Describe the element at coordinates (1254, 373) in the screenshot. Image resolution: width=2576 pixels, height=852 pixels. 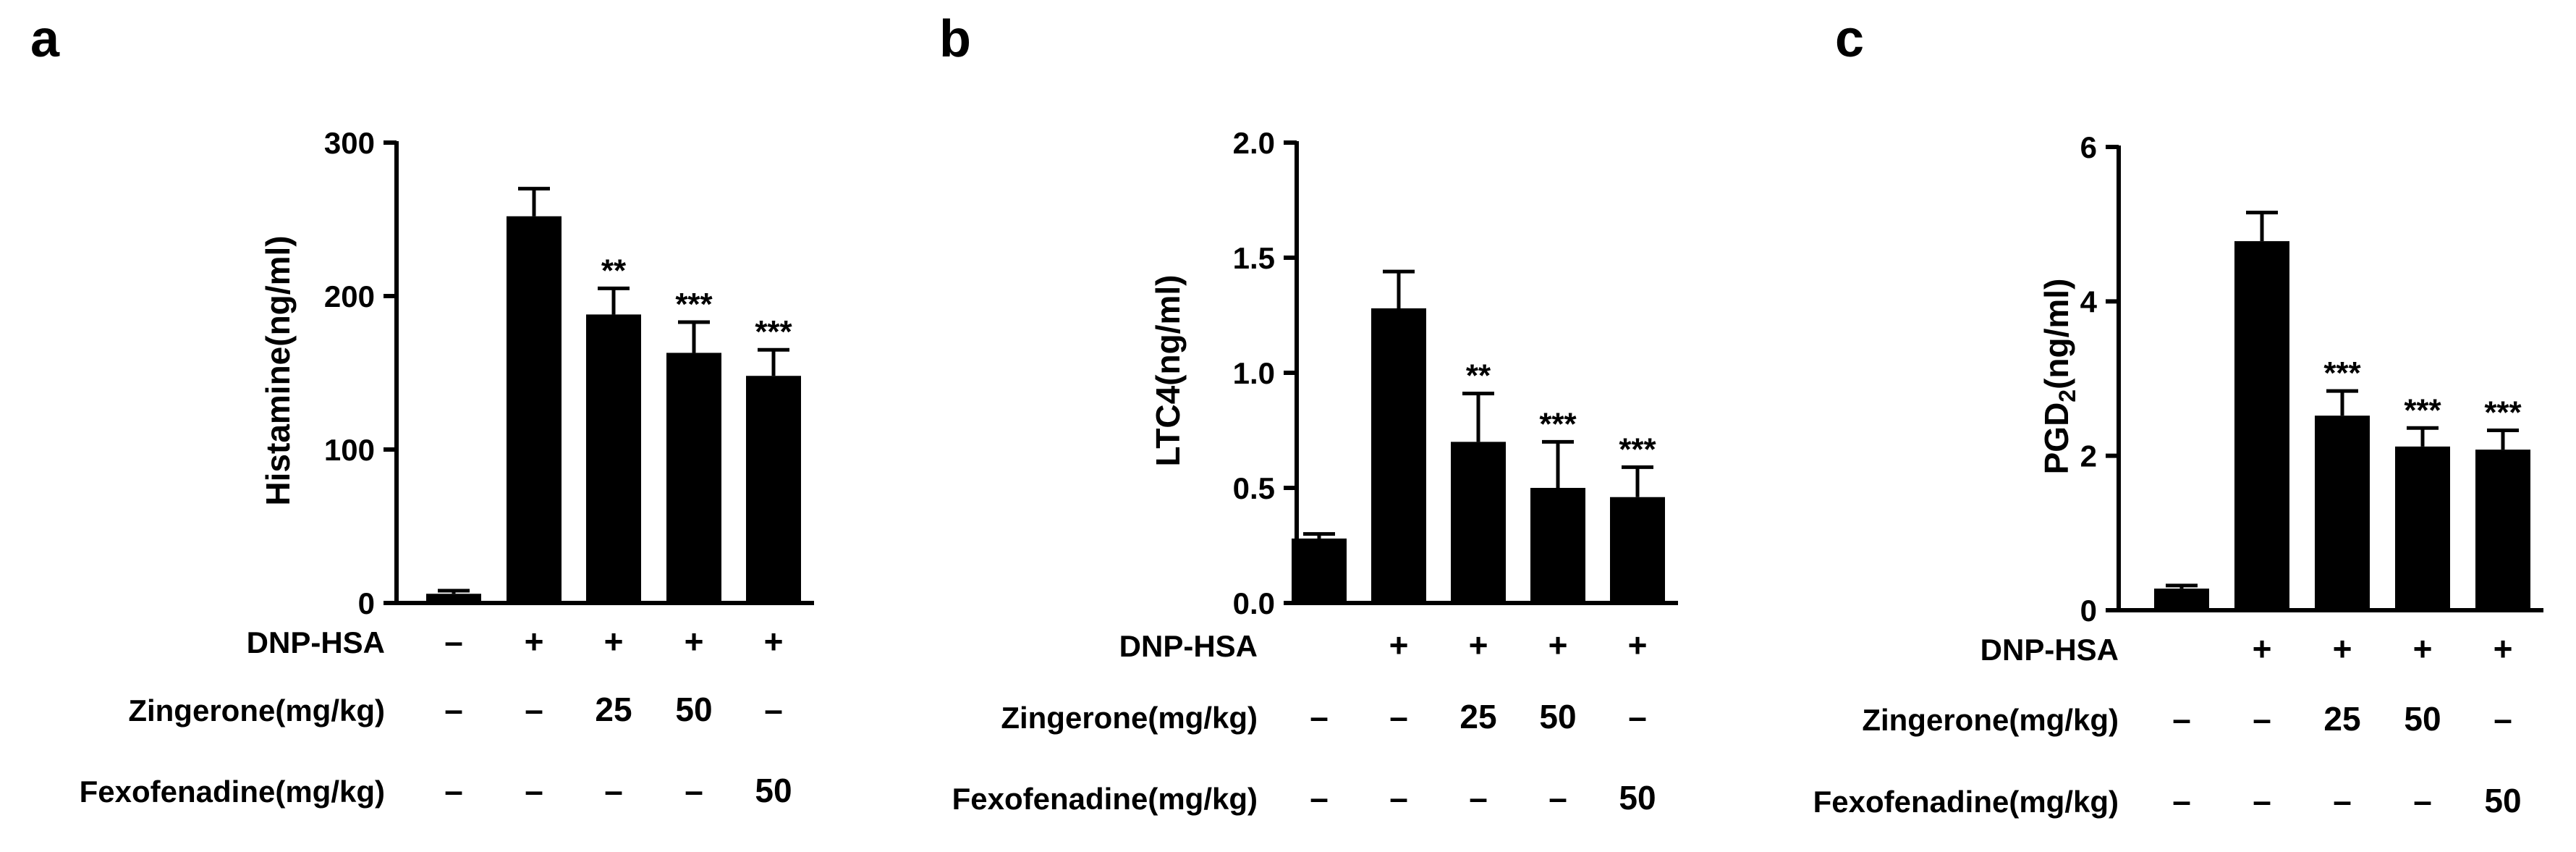
I see `y-tick-label: 1.0` at that location.